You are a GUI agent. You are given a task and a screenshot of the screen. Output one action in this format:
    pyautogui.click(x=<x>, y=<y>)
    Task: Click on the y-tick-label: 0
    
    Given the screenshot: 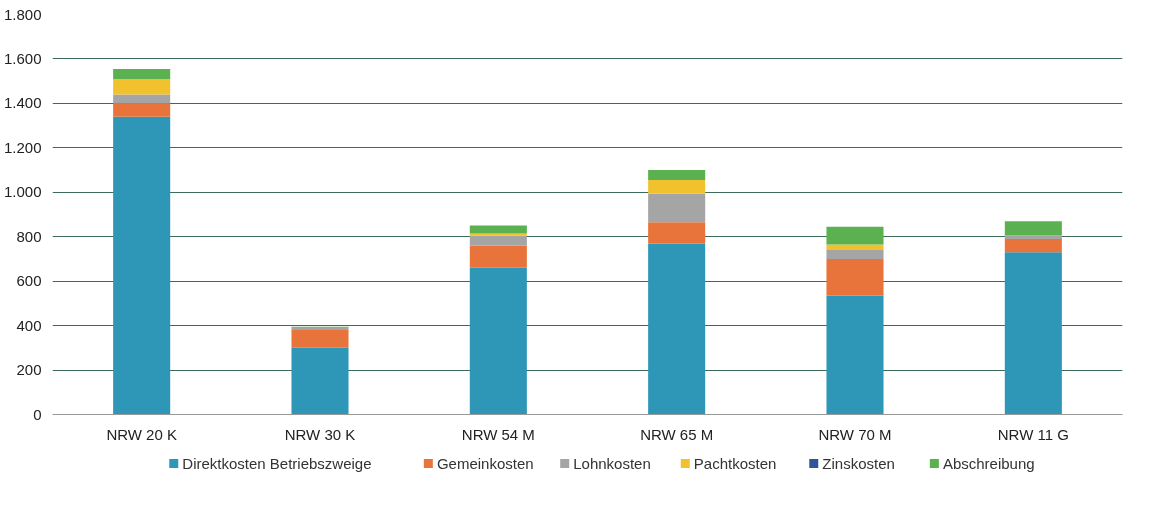 What is the action you would take?
    pyautogui.click(x=37, y=414)
    